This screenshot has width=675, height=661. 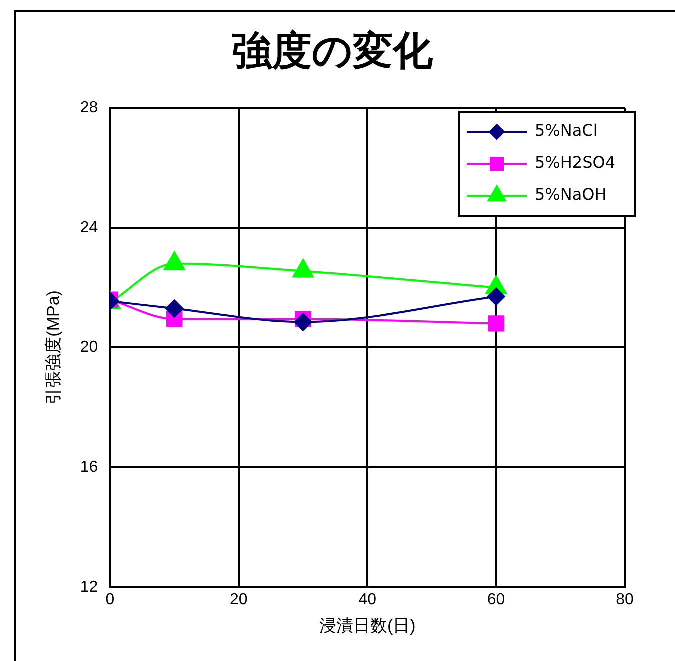 I want to click on legend-label: 5%H2SO4, so click(x=575, y=162).